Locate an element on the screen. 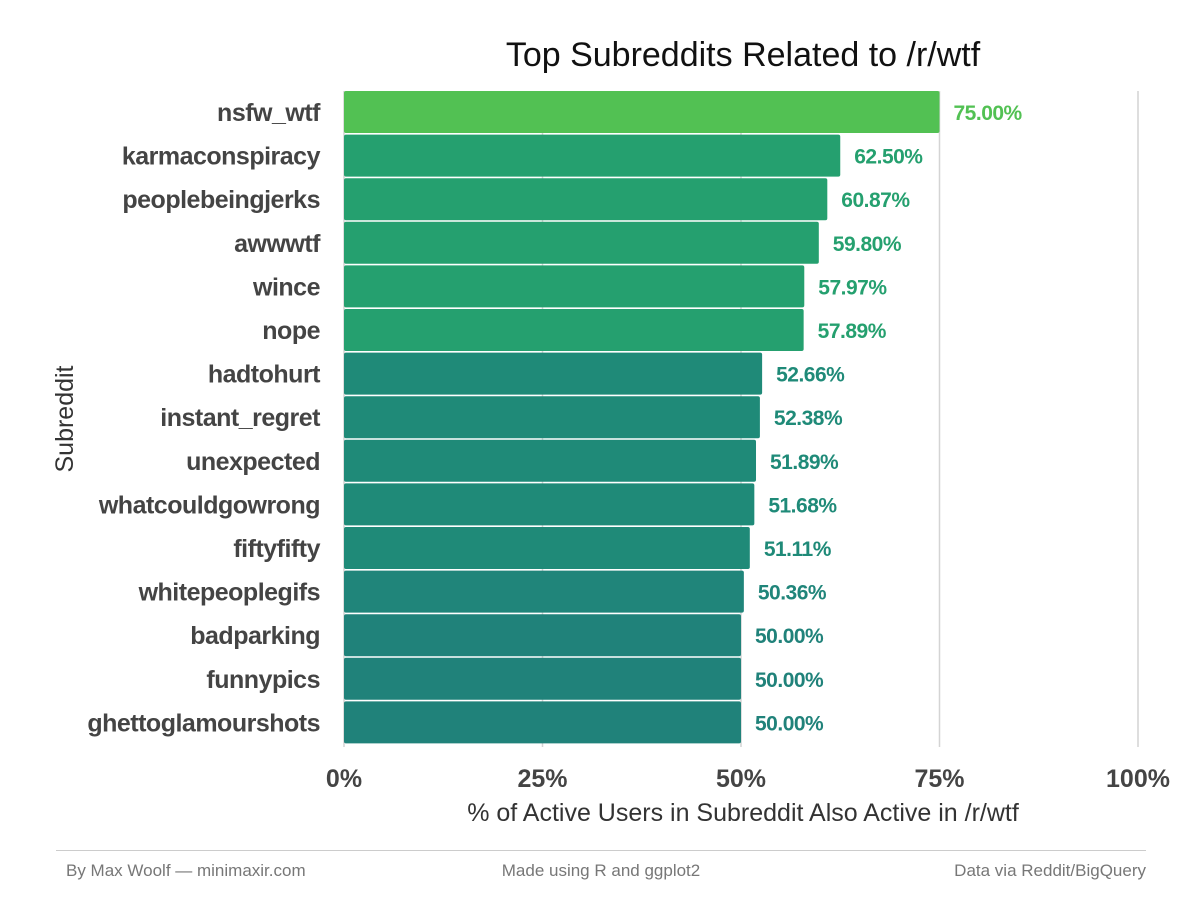  bar-wince is located at coordinates (574, 286).